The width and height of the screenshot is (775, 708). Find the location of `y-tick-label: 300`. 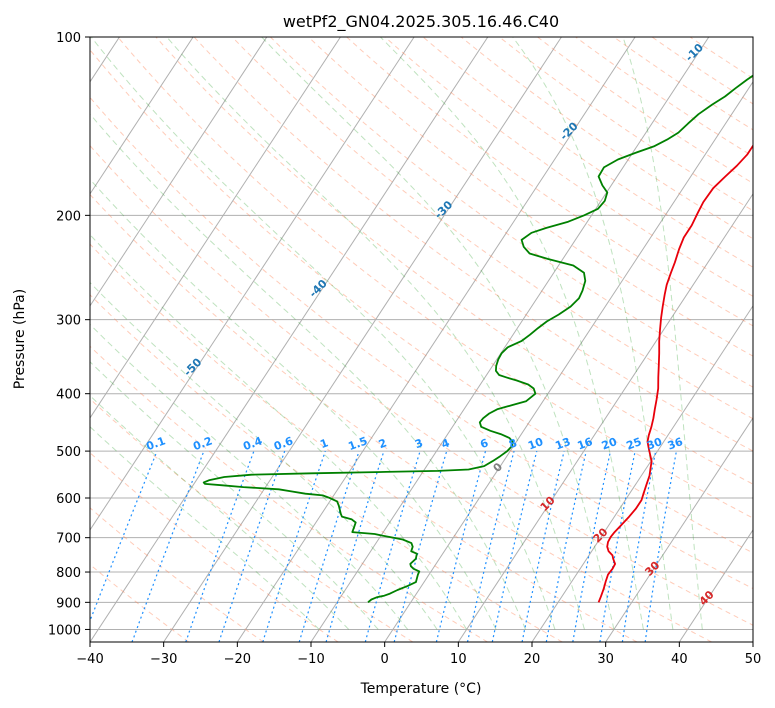

y-tick-label: 300 is located at coordinates (68, 321).